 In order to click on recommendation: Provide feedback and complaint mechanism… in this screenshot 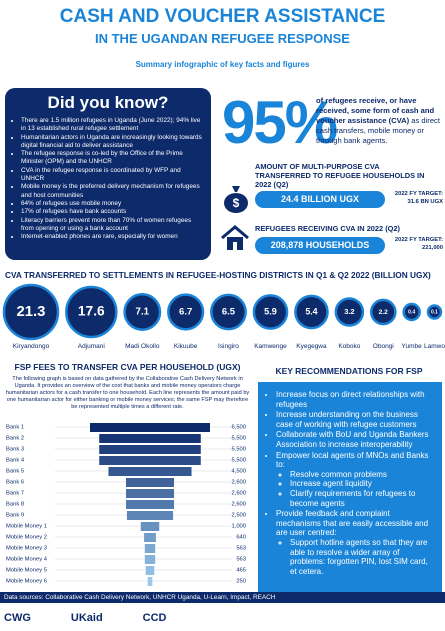, I will do `click(356, 542)`.